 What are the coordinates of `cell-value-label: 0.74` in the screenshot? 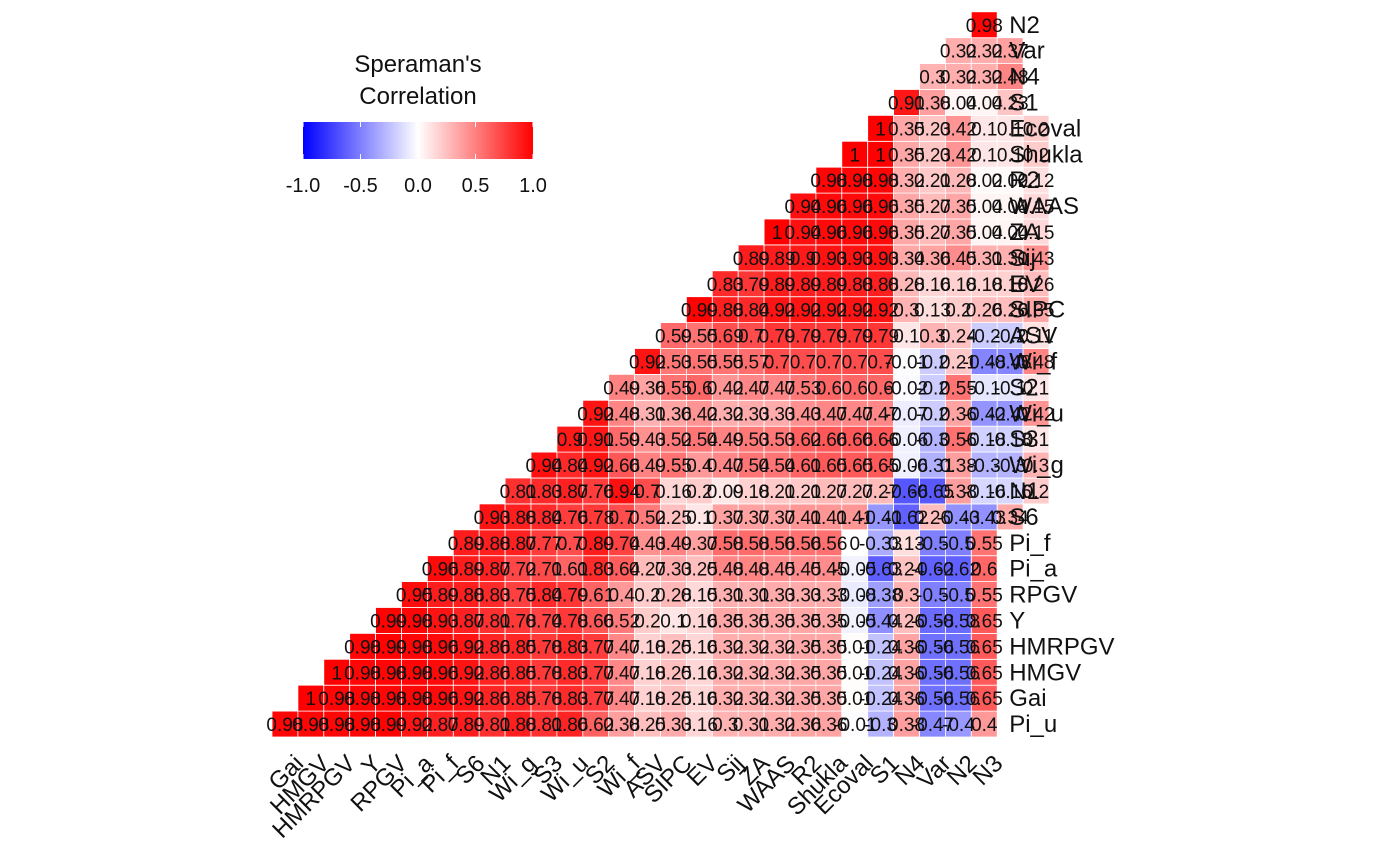 It's located at (544, 622).